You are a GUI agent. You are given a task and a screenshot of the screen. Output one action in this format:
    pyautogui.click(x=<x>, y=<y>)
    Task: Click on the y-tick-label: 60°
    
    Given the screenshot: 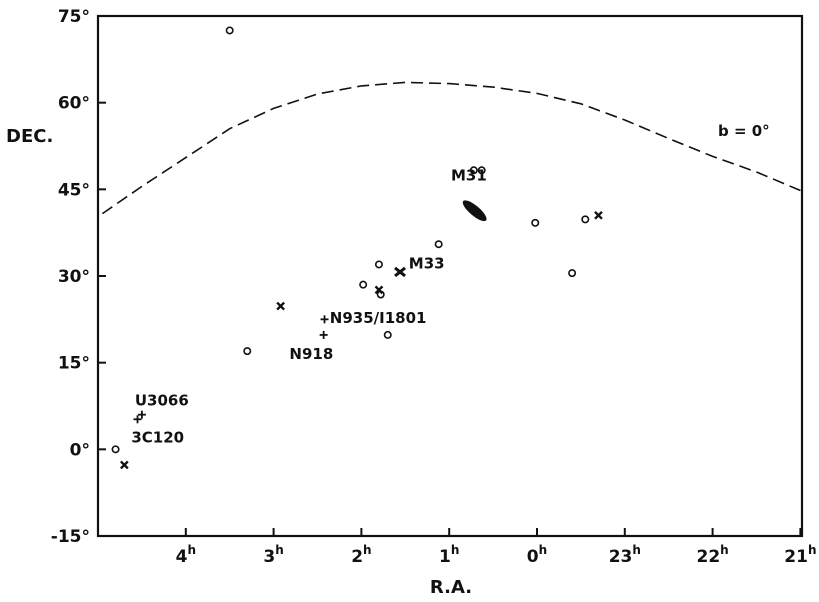 What is the action you would take?
    pyautogui.click(x=74, y=104)
    